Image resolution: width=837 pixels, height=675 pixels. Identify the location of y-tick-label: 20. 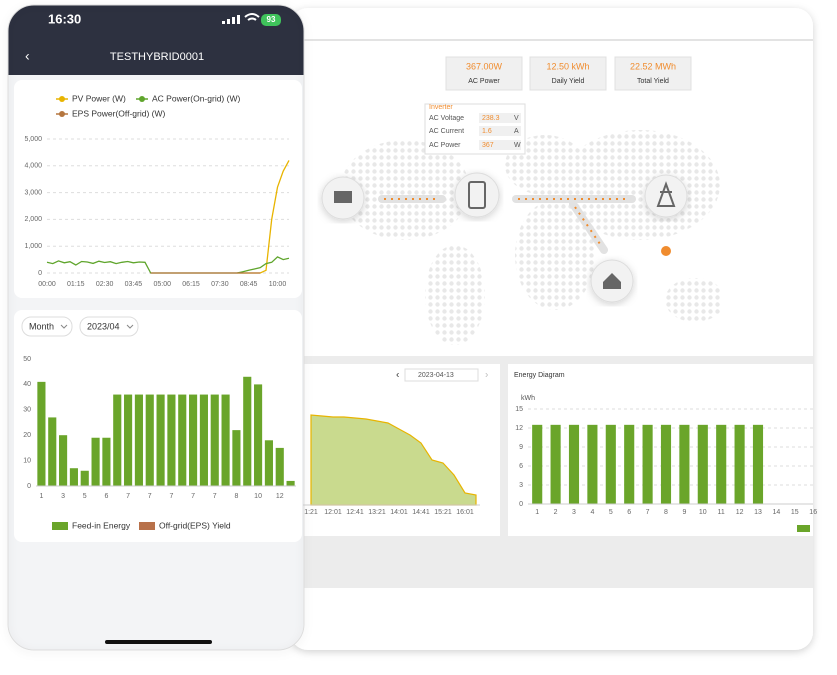
(27, 435).